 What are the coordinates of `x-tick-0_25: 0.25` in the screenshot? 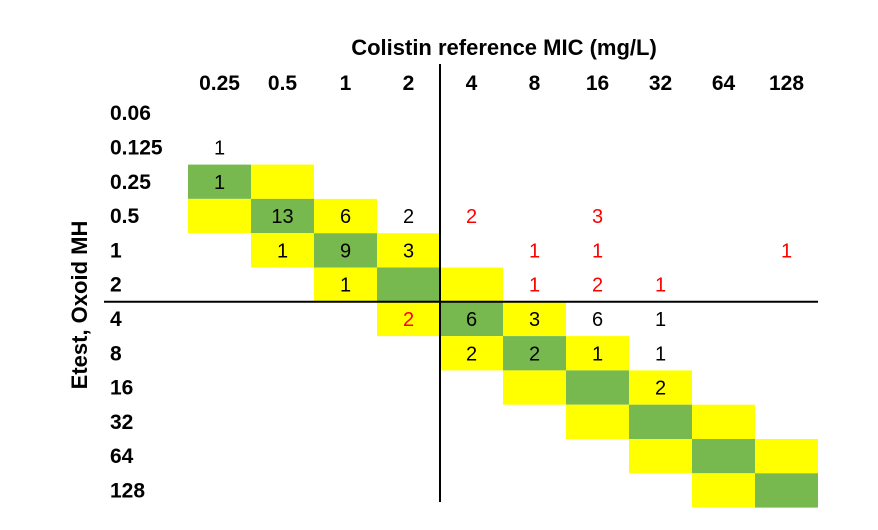 It's located at (219, 83).